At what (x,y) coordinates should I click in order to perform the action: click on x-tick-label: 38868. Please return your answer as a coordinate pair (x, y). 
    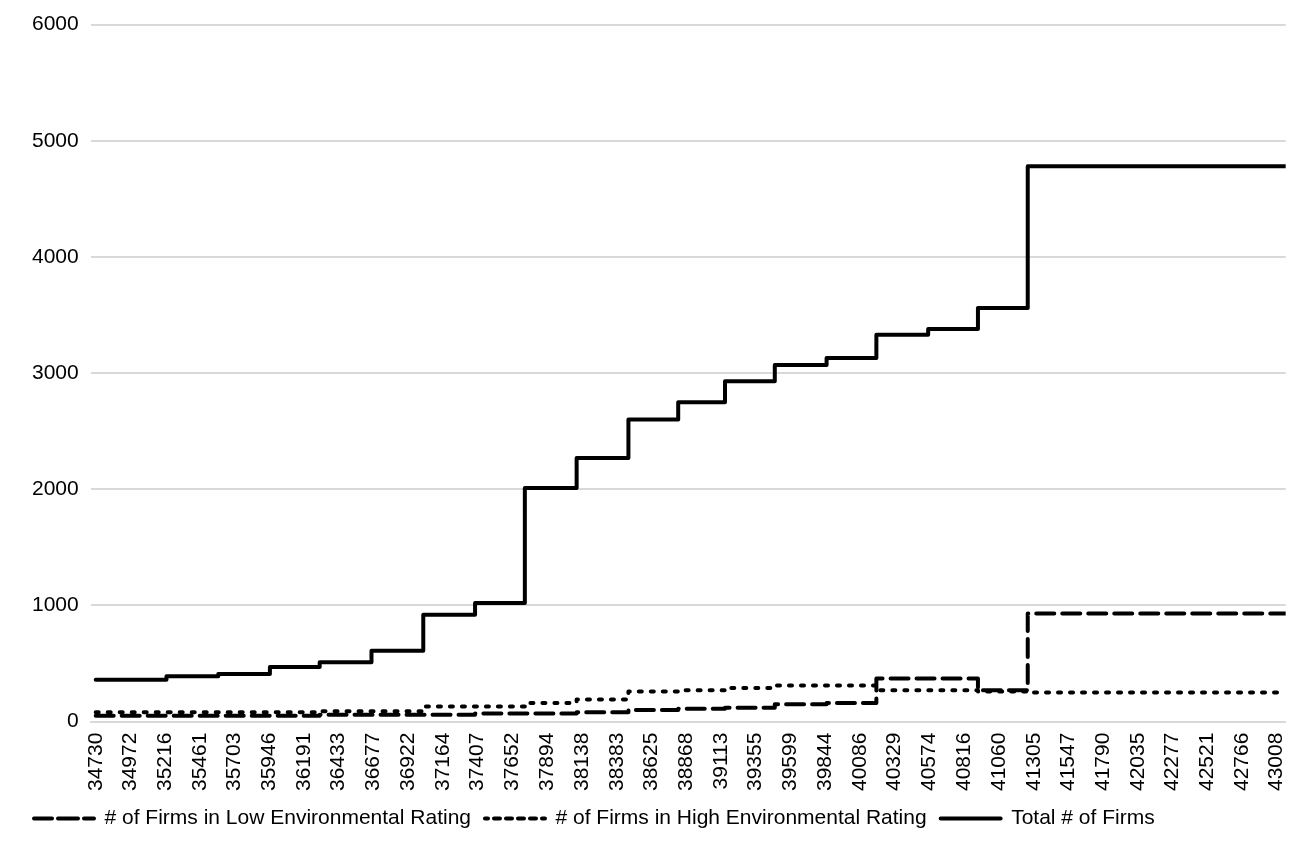
    Looking at the image, I should click on (684, 762).